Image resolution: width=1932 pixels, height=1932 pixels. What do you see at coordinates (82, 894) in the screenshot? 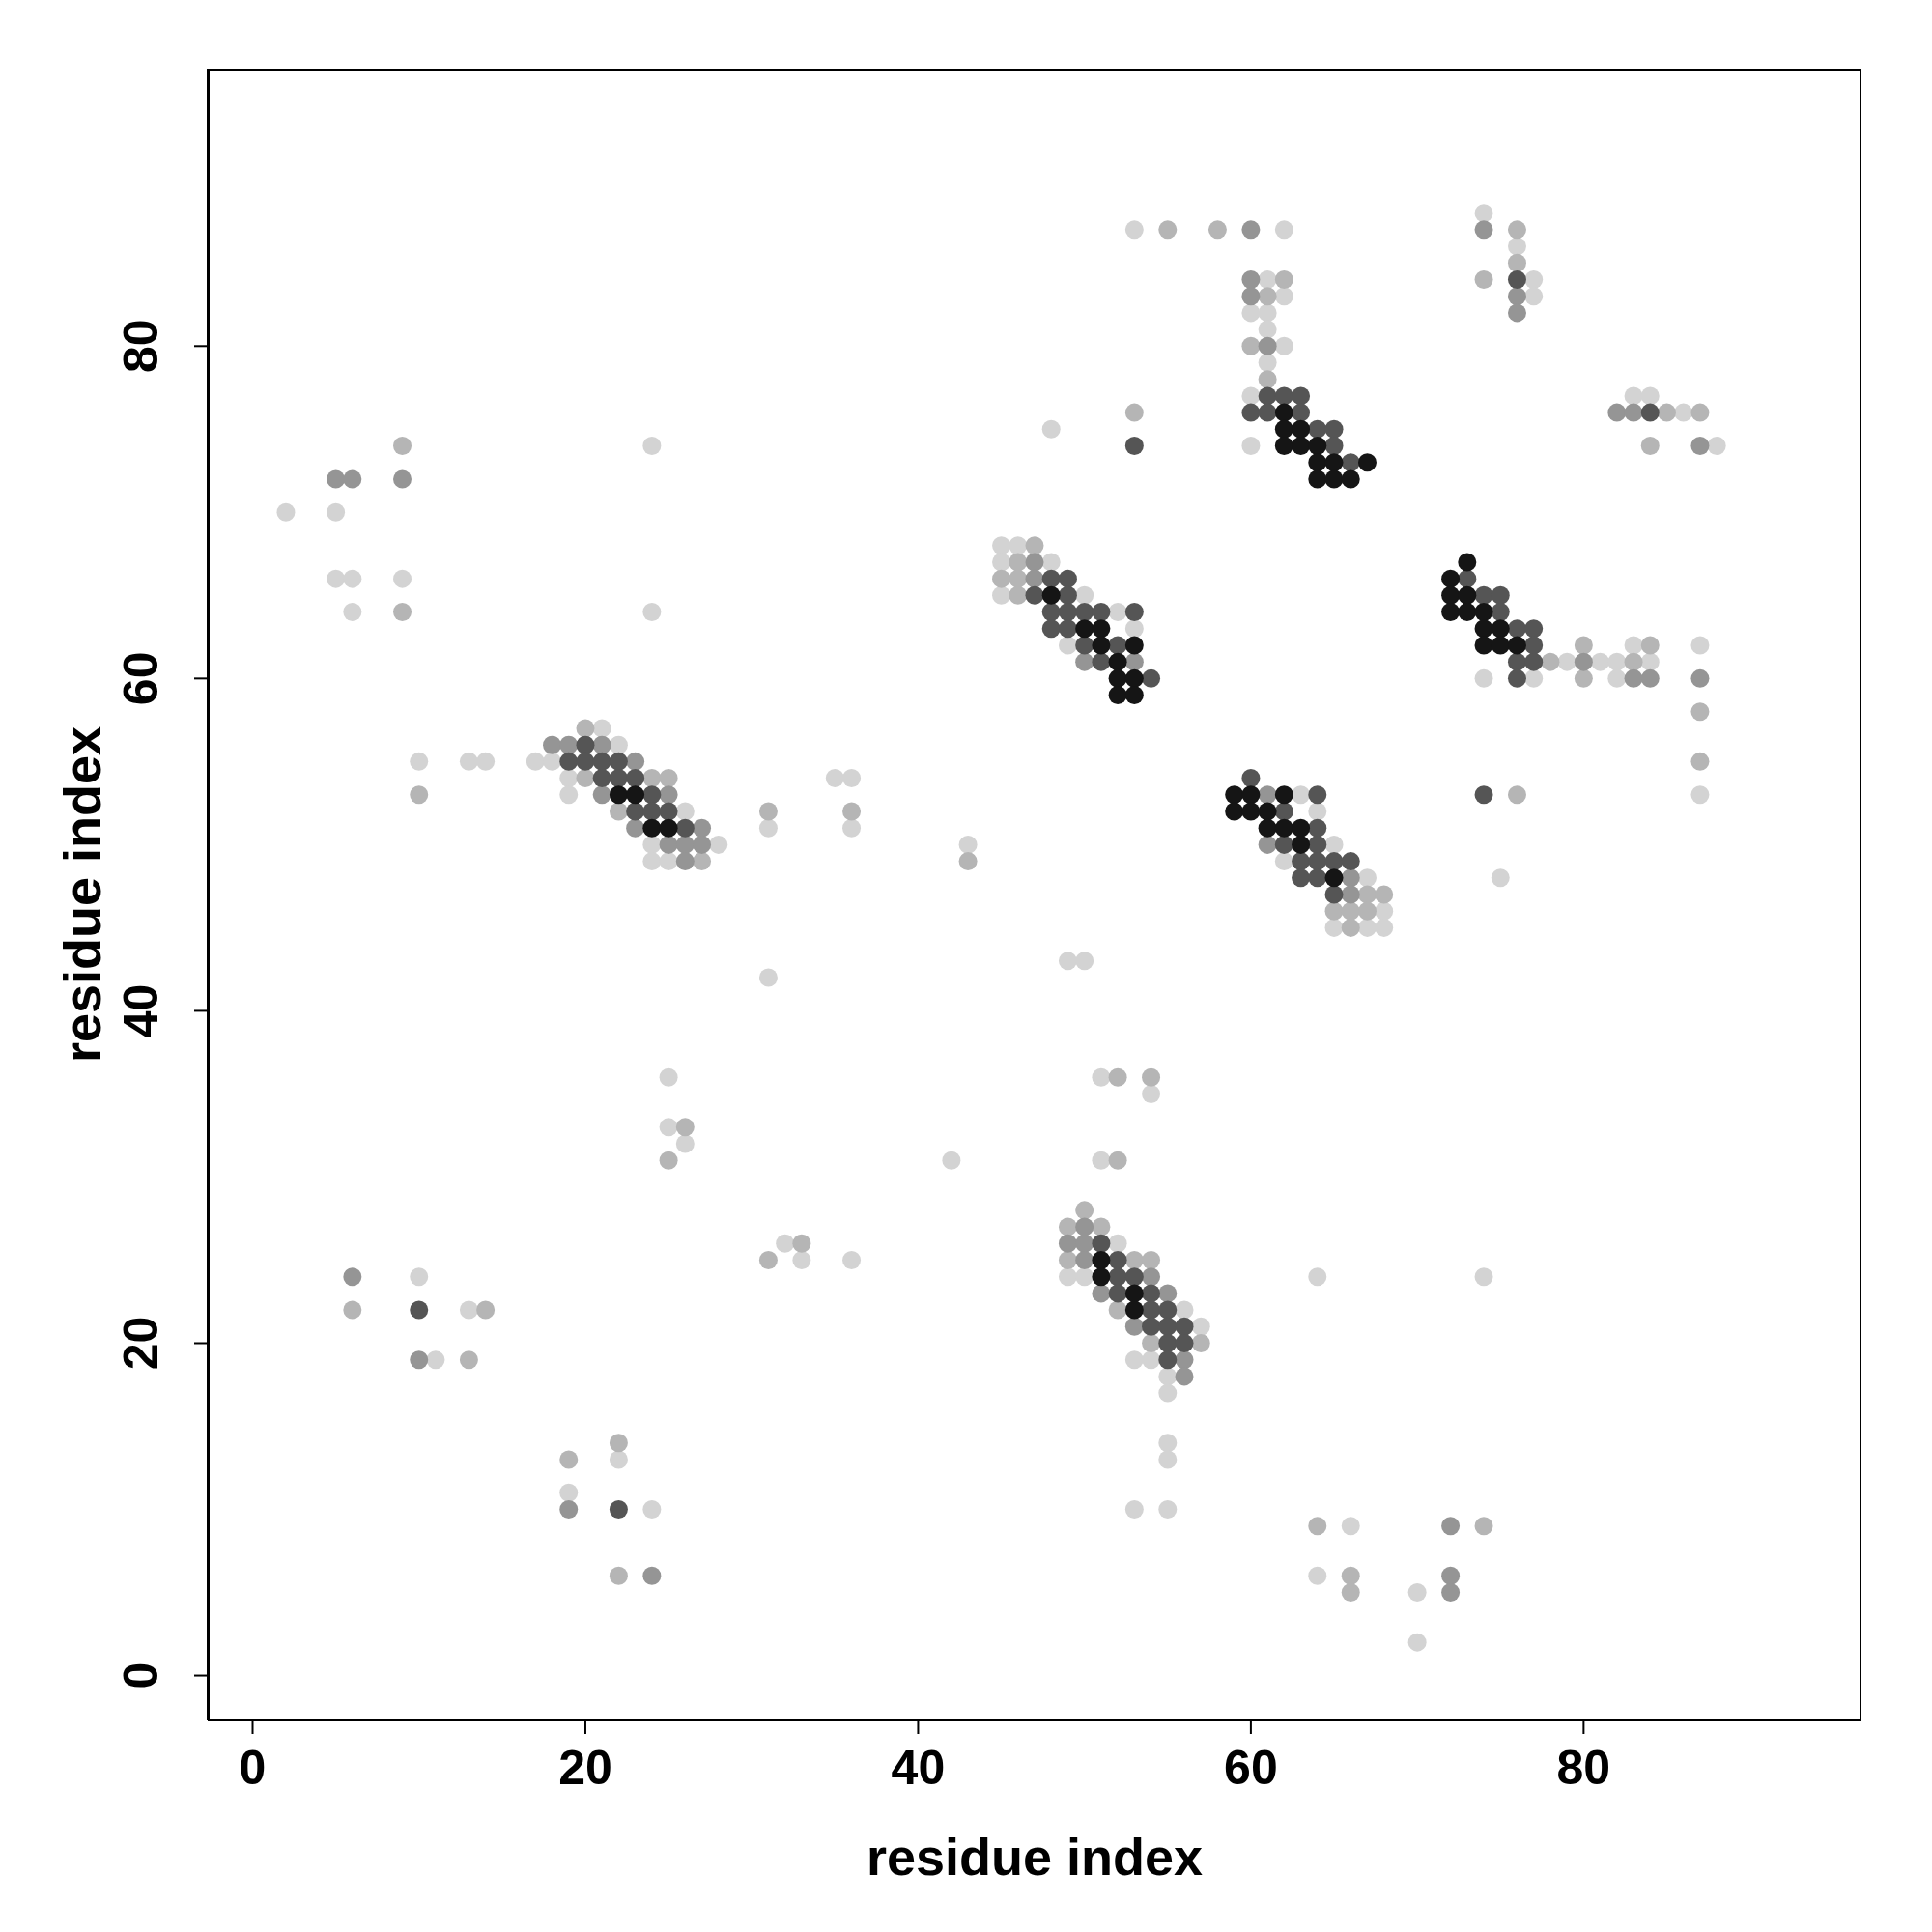
I see `y-axis-title: residue index` at bounding box center [82, 894].